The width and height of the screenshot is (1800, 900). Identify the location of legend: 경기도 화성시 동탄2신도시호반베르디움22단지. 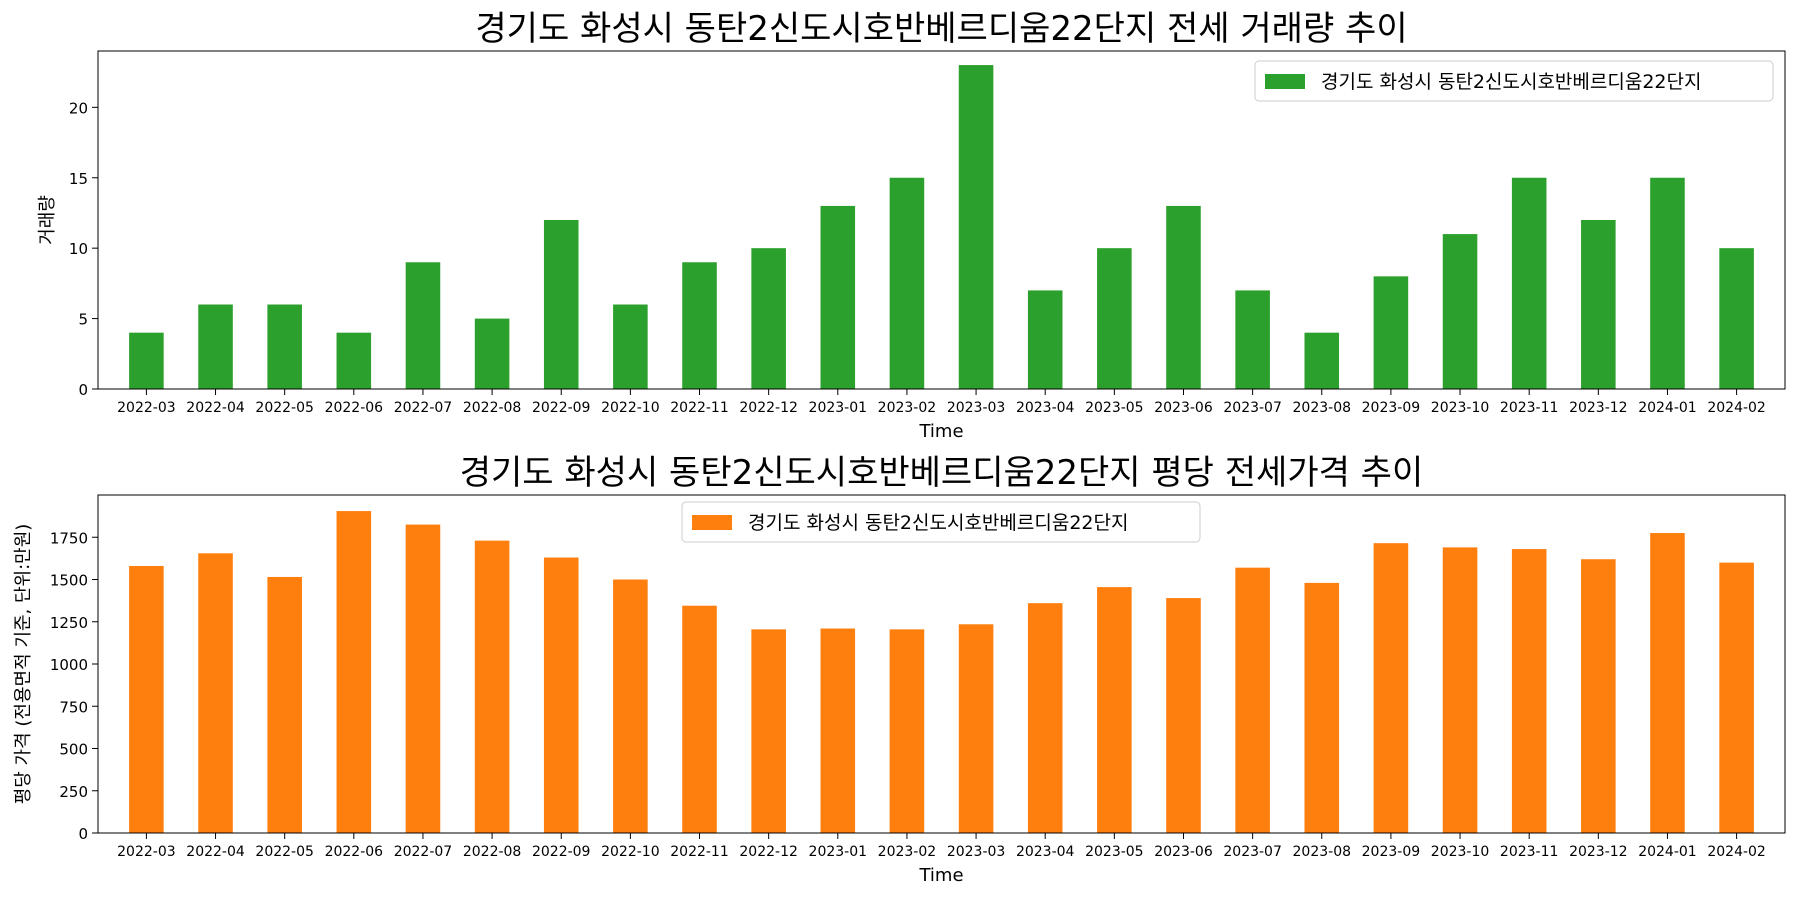
(1514, 81).